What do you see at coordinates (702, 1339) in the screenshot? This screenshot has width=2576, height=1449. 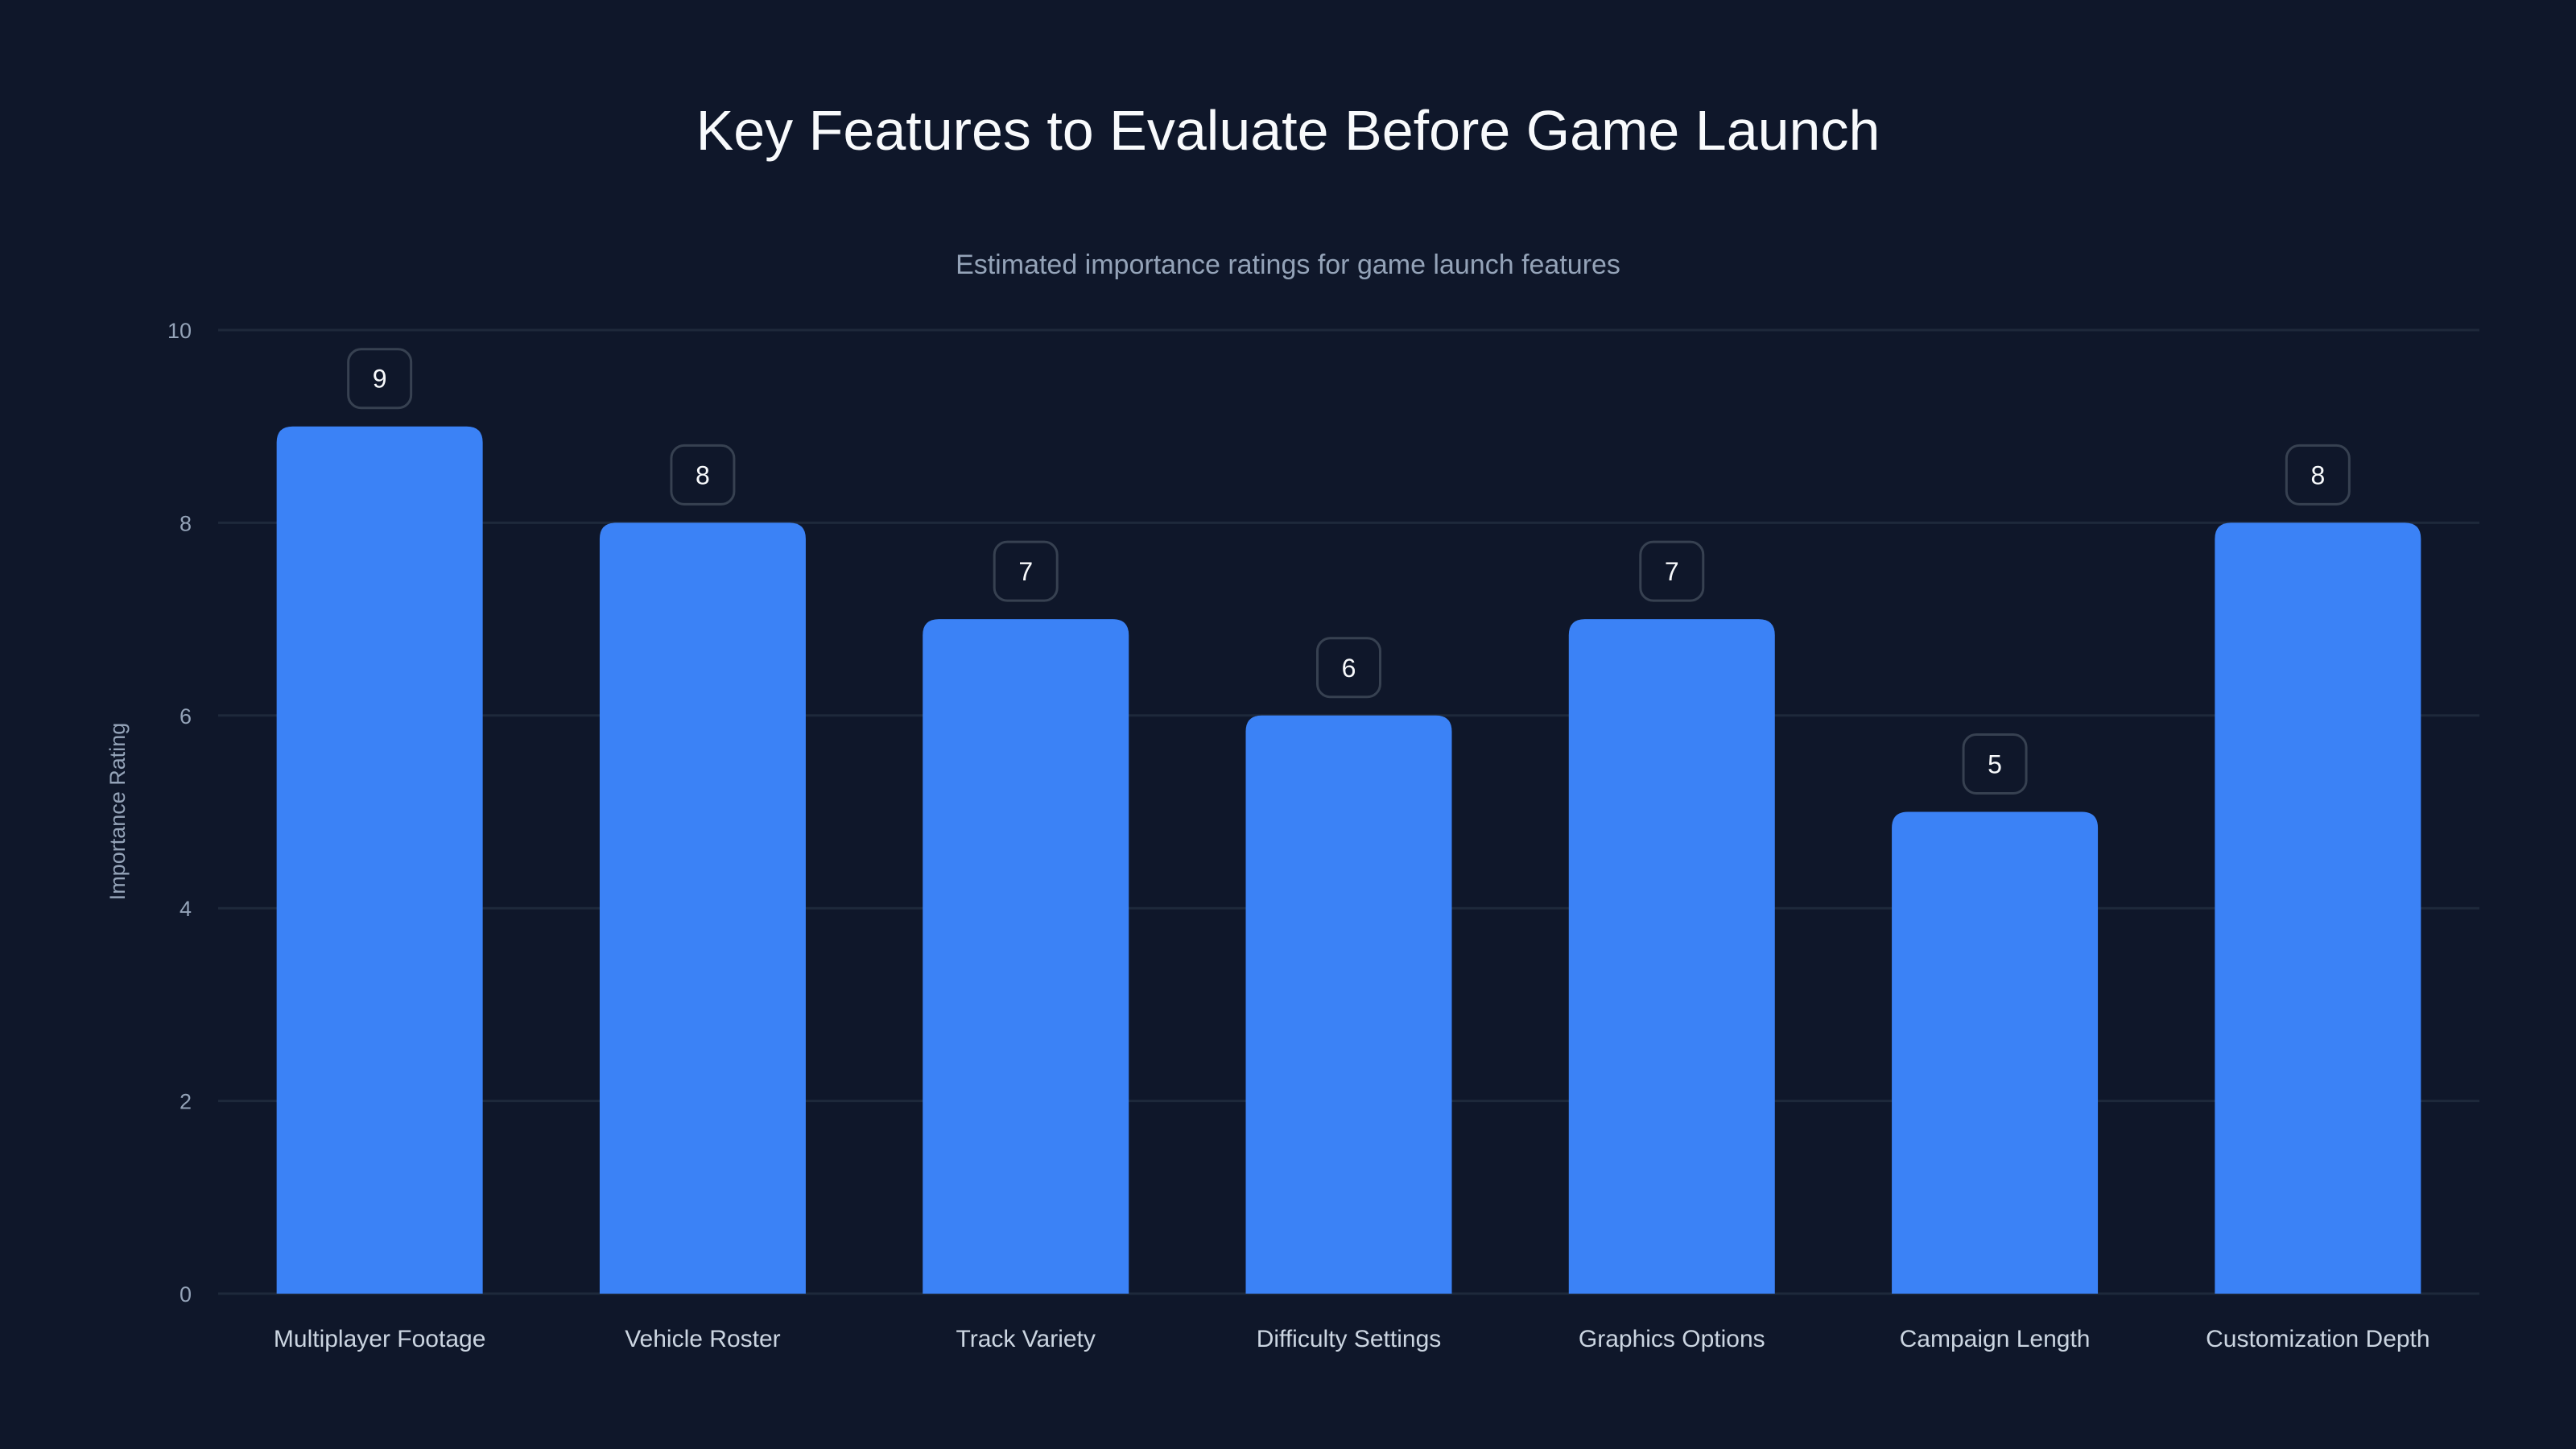 I see `x-tick-label: Vehicle Roster` at bounding box center [702, 1339].